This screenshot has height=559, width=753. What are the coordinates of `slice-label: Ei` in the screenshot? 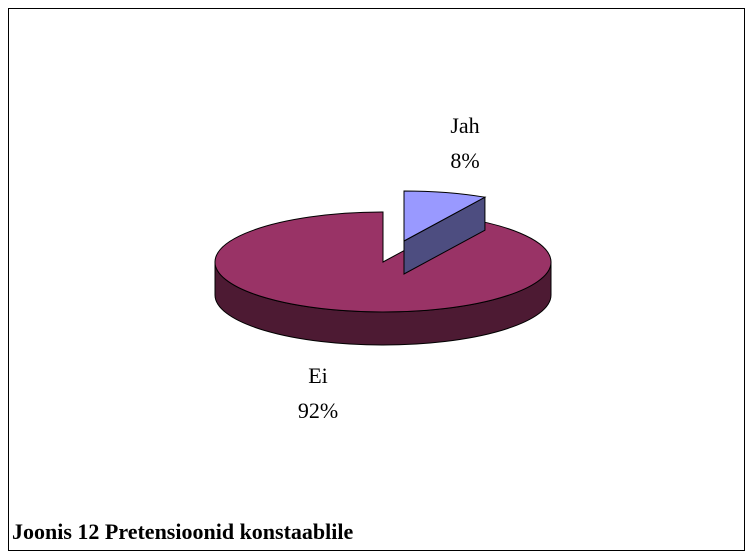 It's located at (318, 375).